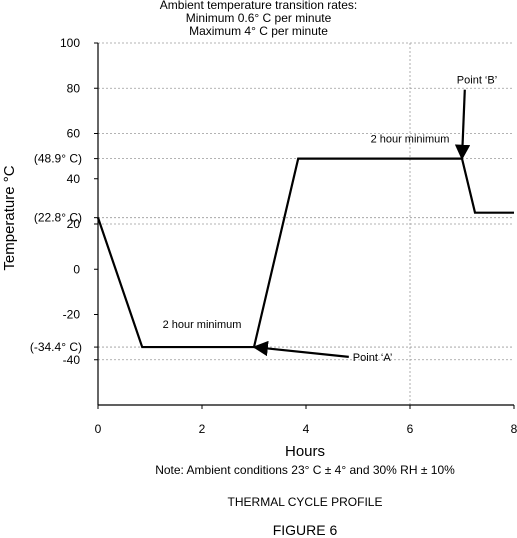 This screenshot has height=538, width=517. What do you see at coordinates (9, 217) in the screenshot?
I see `y-axis-label: Temperature °C` at bounding box center [9, 217].